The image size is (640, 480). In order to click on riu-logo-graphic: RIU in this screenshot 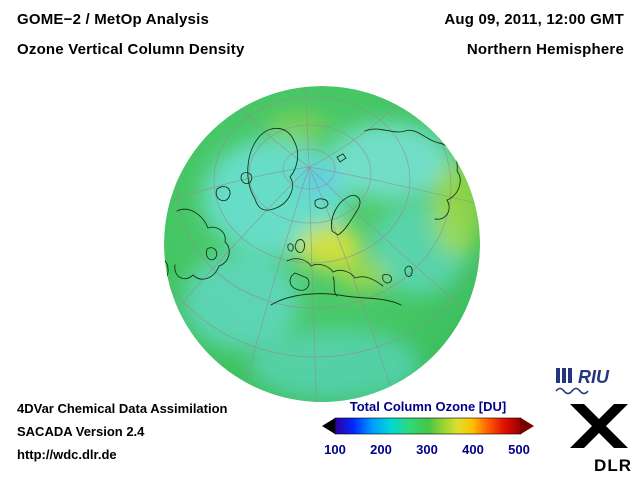, I will do `click(582, 381)`.